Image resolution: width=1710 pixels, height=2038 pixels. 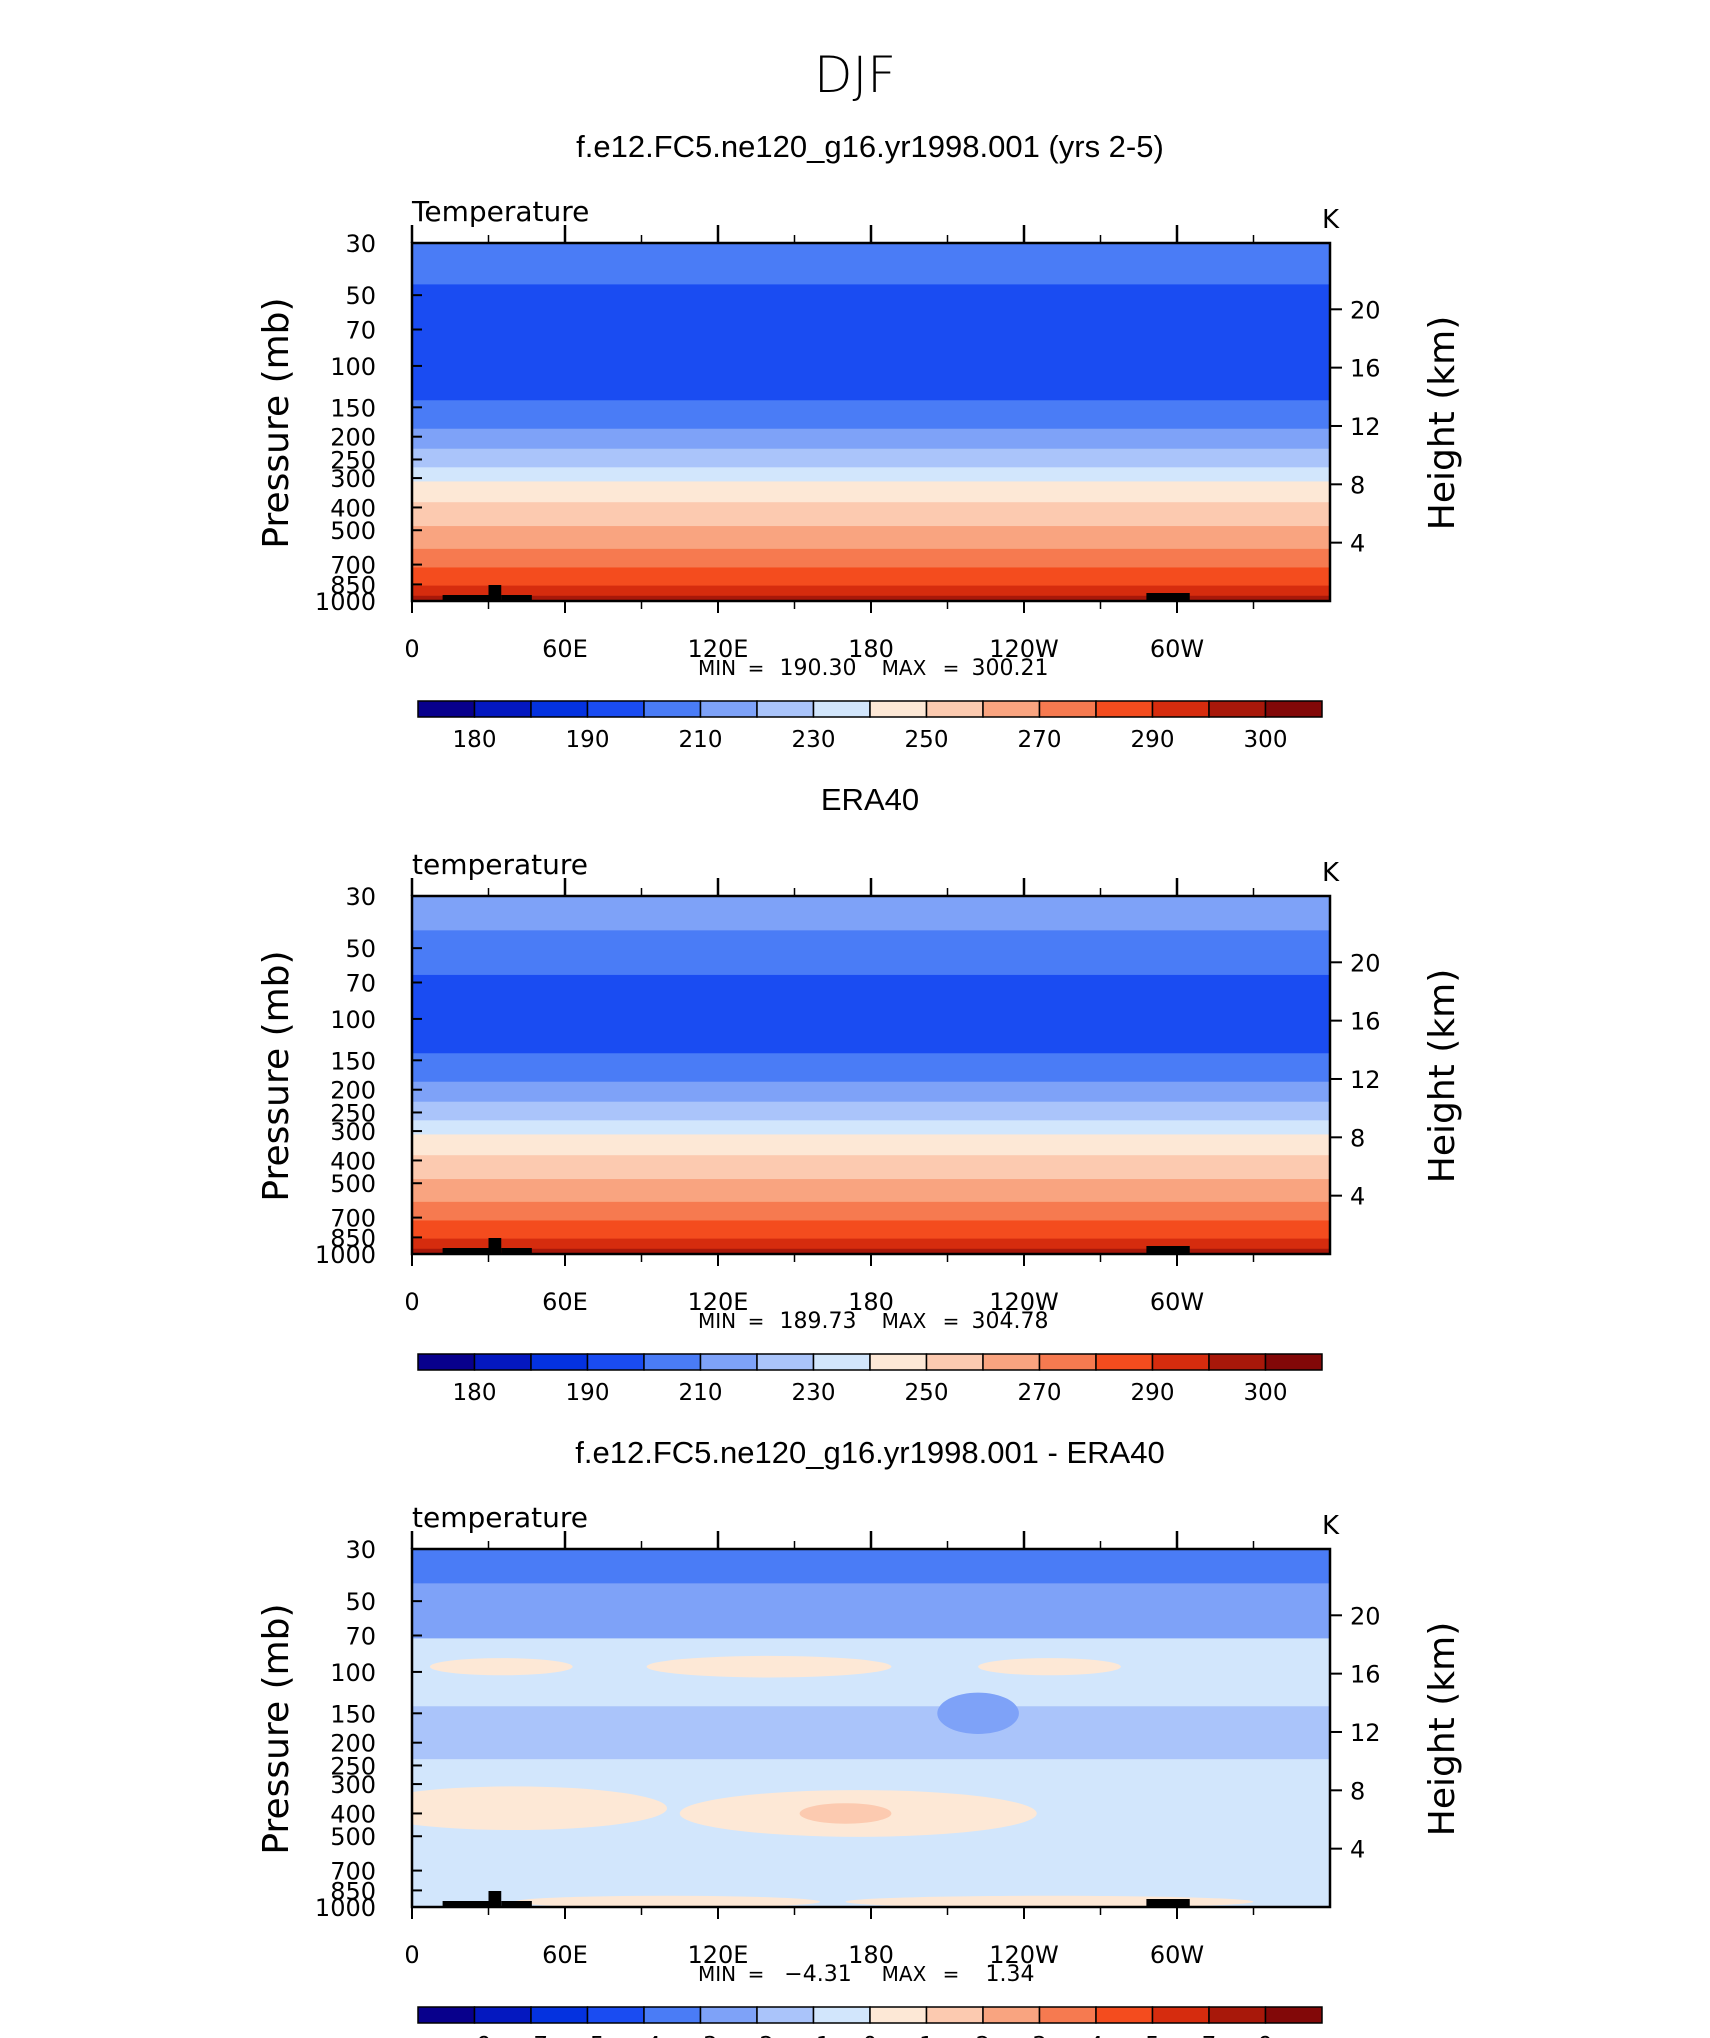 I want to click on x-tick-label: 120E, so click(x=718, y=1302).